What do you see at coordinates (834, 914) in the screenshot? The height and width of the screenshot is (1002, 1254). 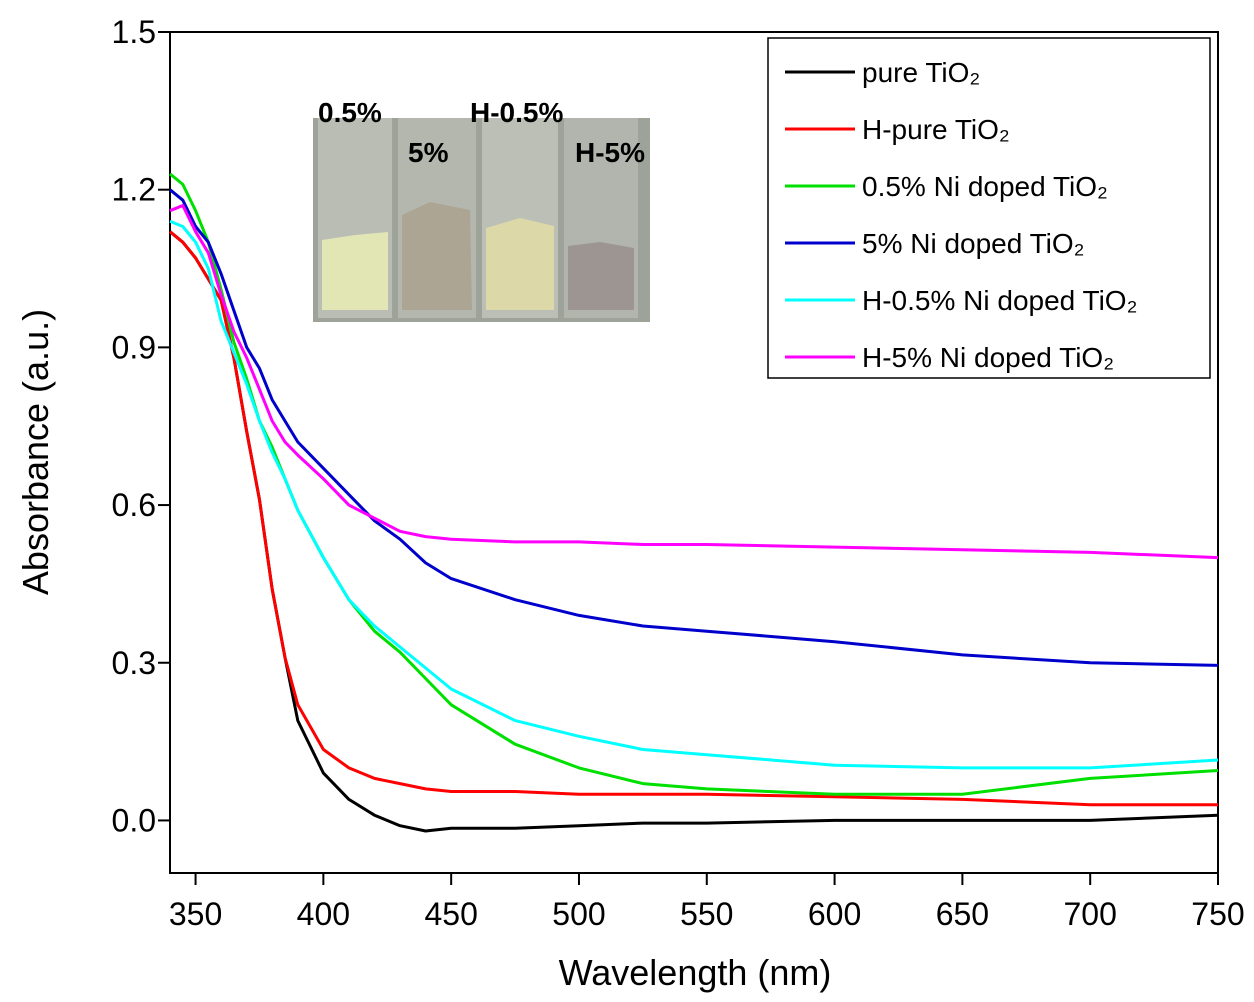 I see `x-tick-label: 600` at bounding box center [834, 914].